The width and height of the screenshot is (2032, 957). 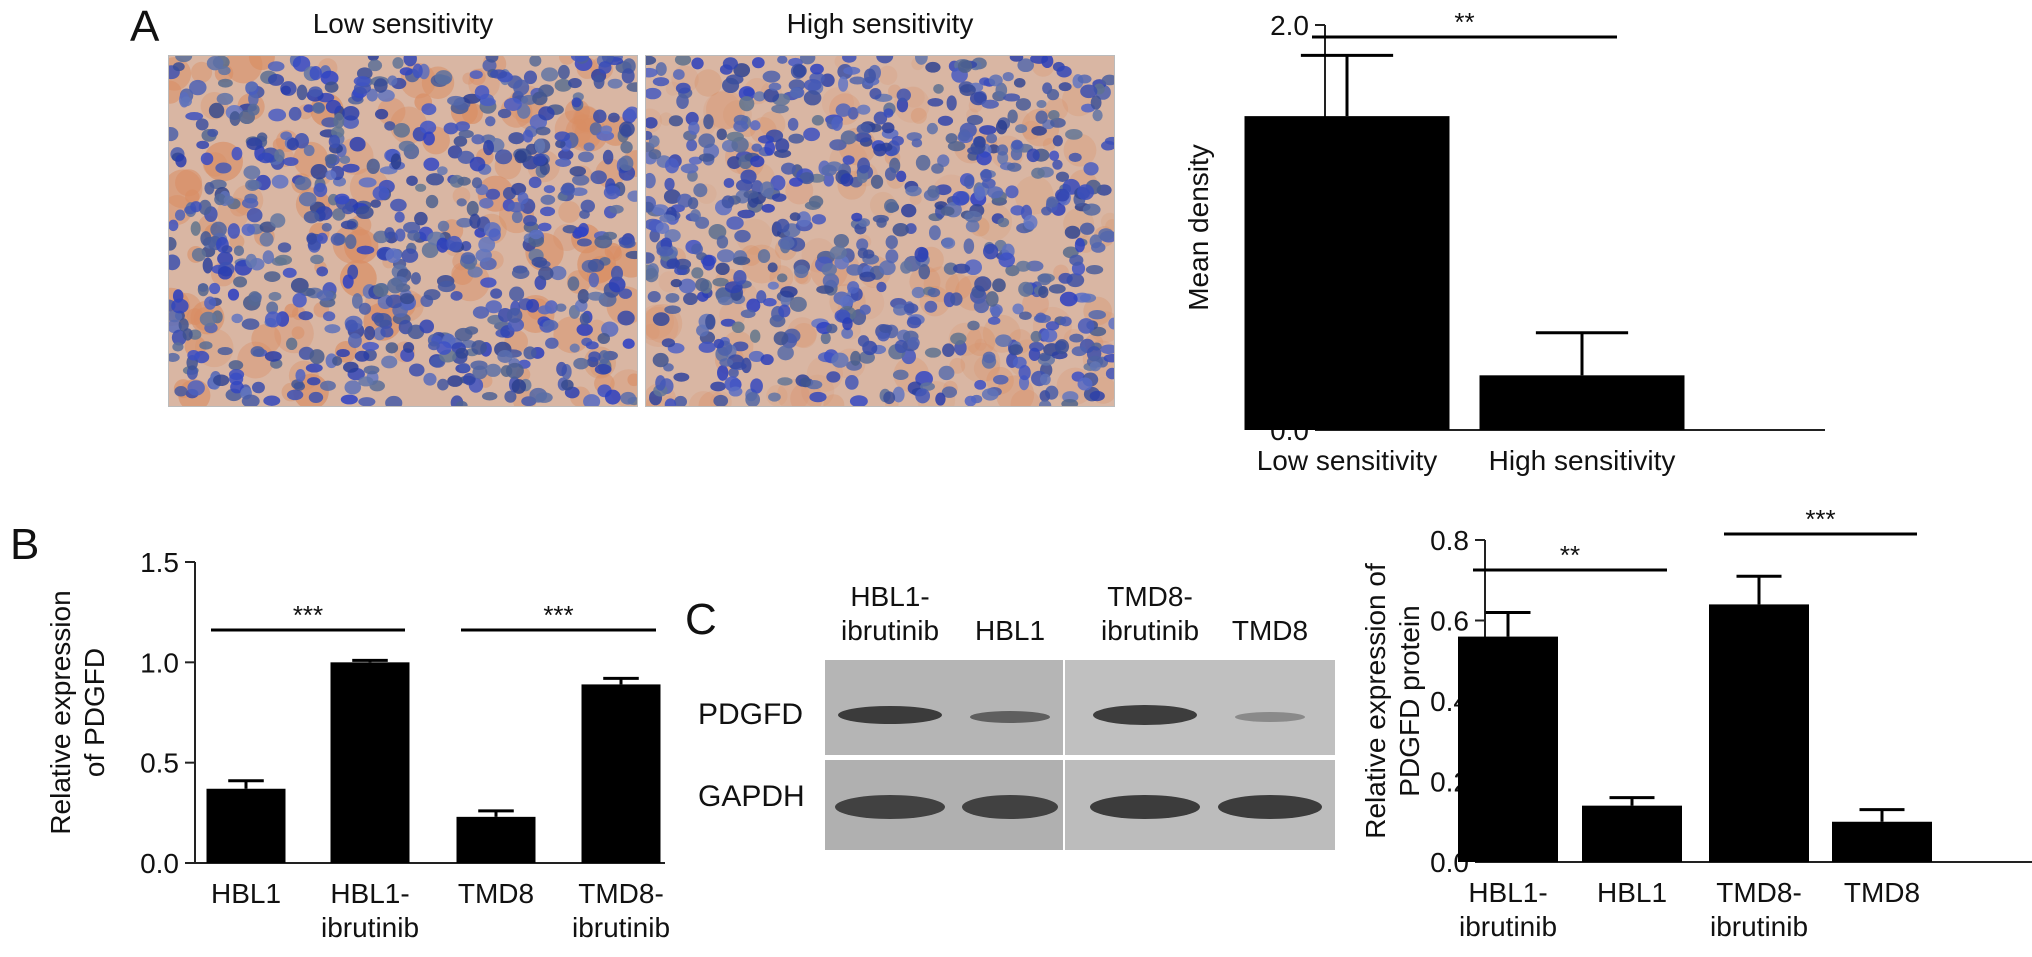 I want to click on high-sensitivity-micrograph, so click(x=880, y=231).